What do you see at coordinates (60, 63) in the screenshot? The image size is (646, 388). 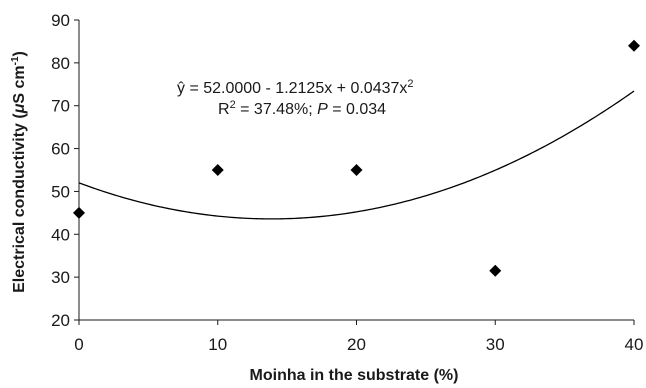 I see `y-tick-label: 80` at bounding box center [60, 63].